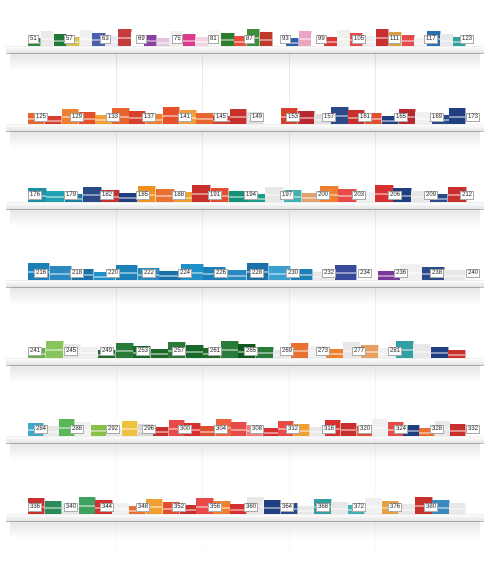  I want to click on product-id-label: 212, so click(467, 195).